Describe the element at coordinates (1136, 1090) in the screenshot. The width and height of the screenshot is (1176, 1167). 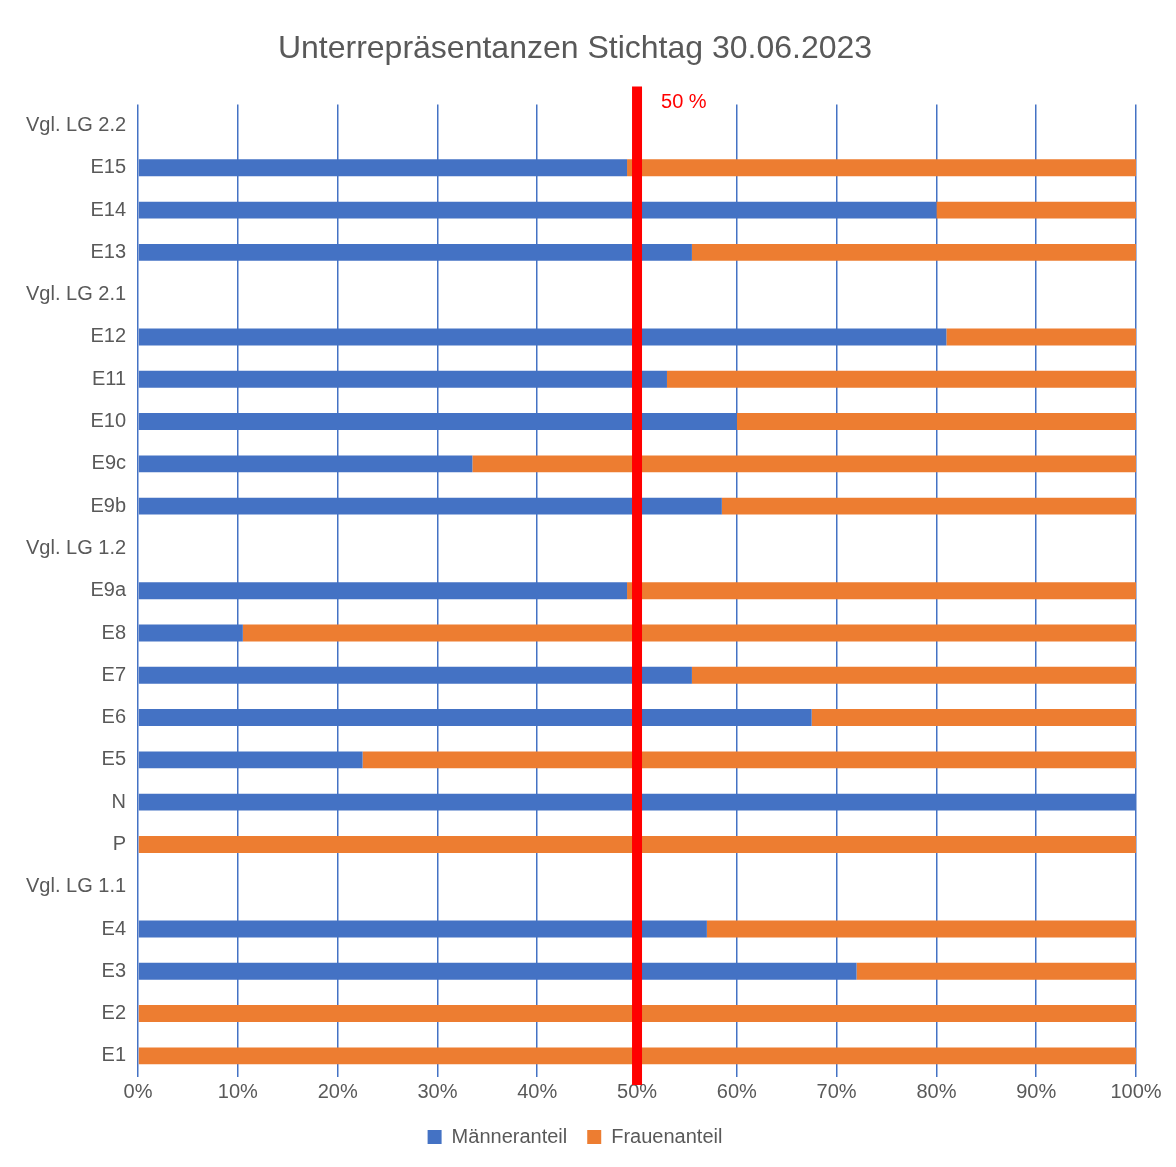
I see `x-tick-label: 100%` at that location.